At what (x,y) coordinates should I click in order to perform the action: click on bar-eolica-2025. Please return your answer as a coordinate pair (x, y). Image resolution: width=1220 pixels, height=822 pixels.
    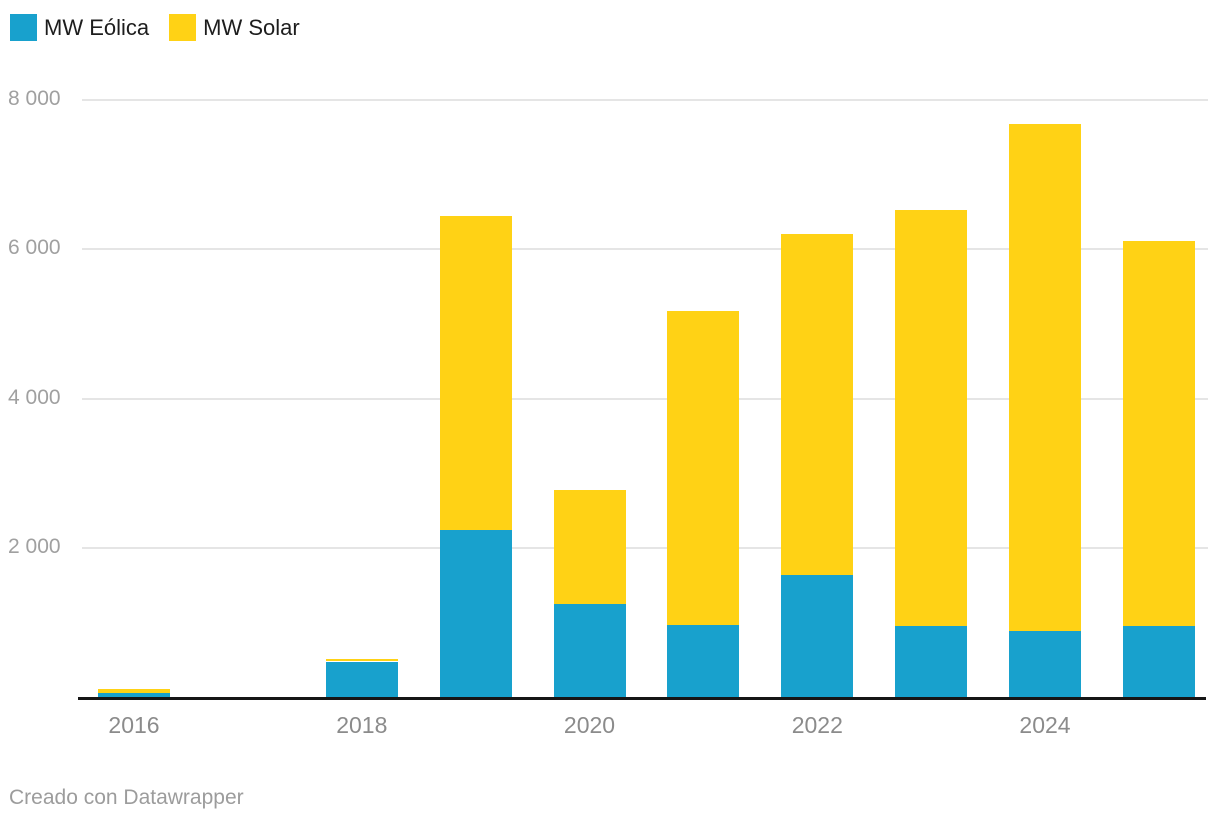
    Looking at the image, I should click on (1158, 661).